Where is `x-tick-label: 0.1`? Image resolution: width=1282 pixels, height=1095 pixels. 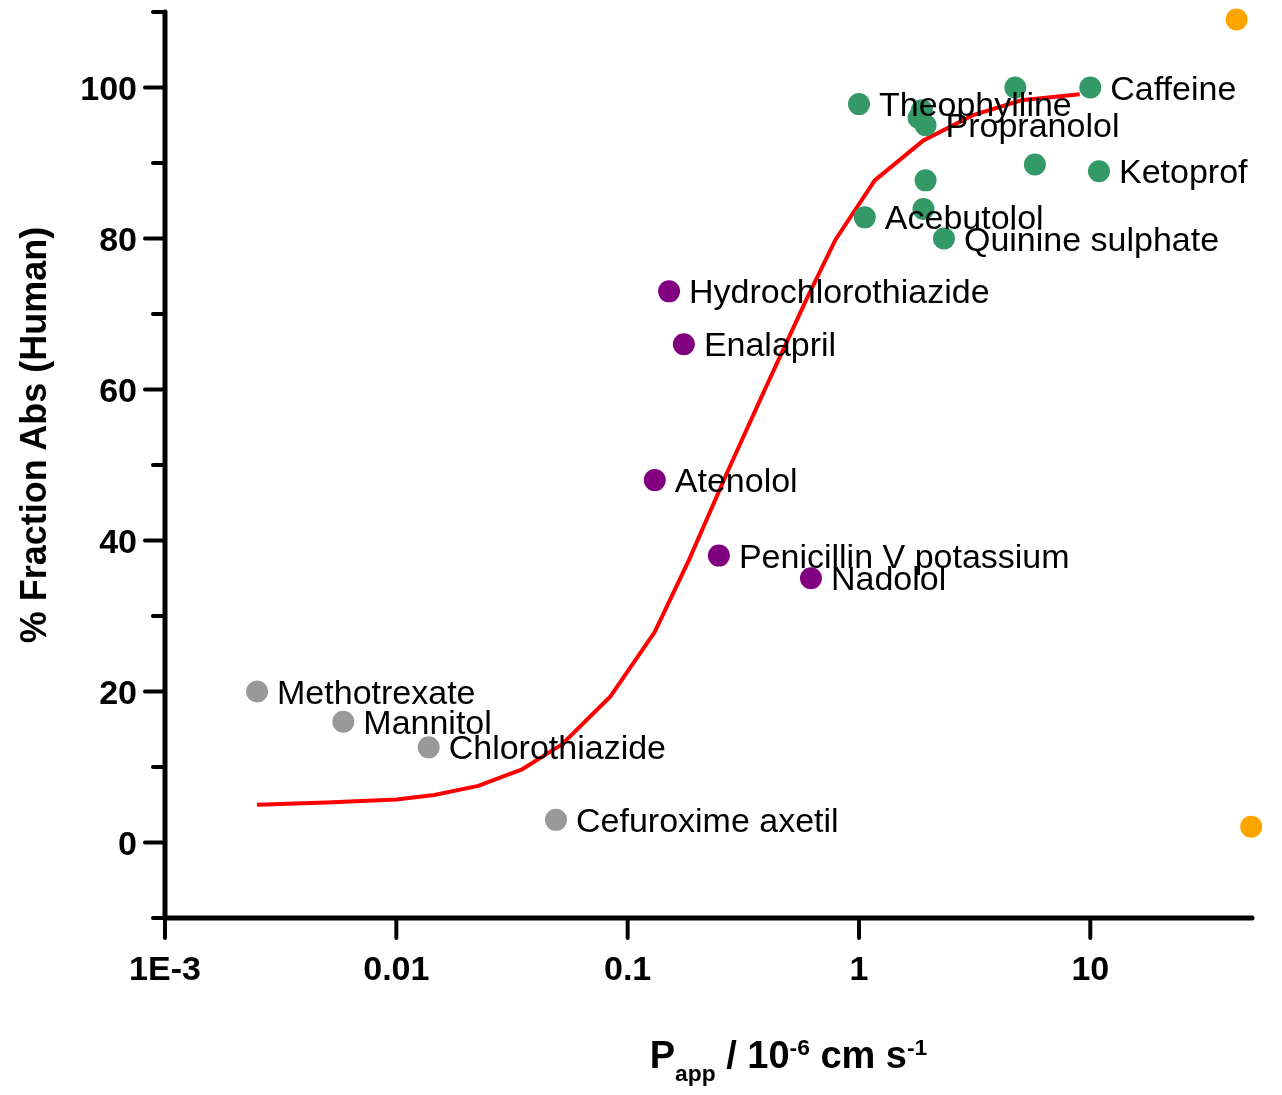 x-tick-label: 0.1 is located at coordinates (628, 968).